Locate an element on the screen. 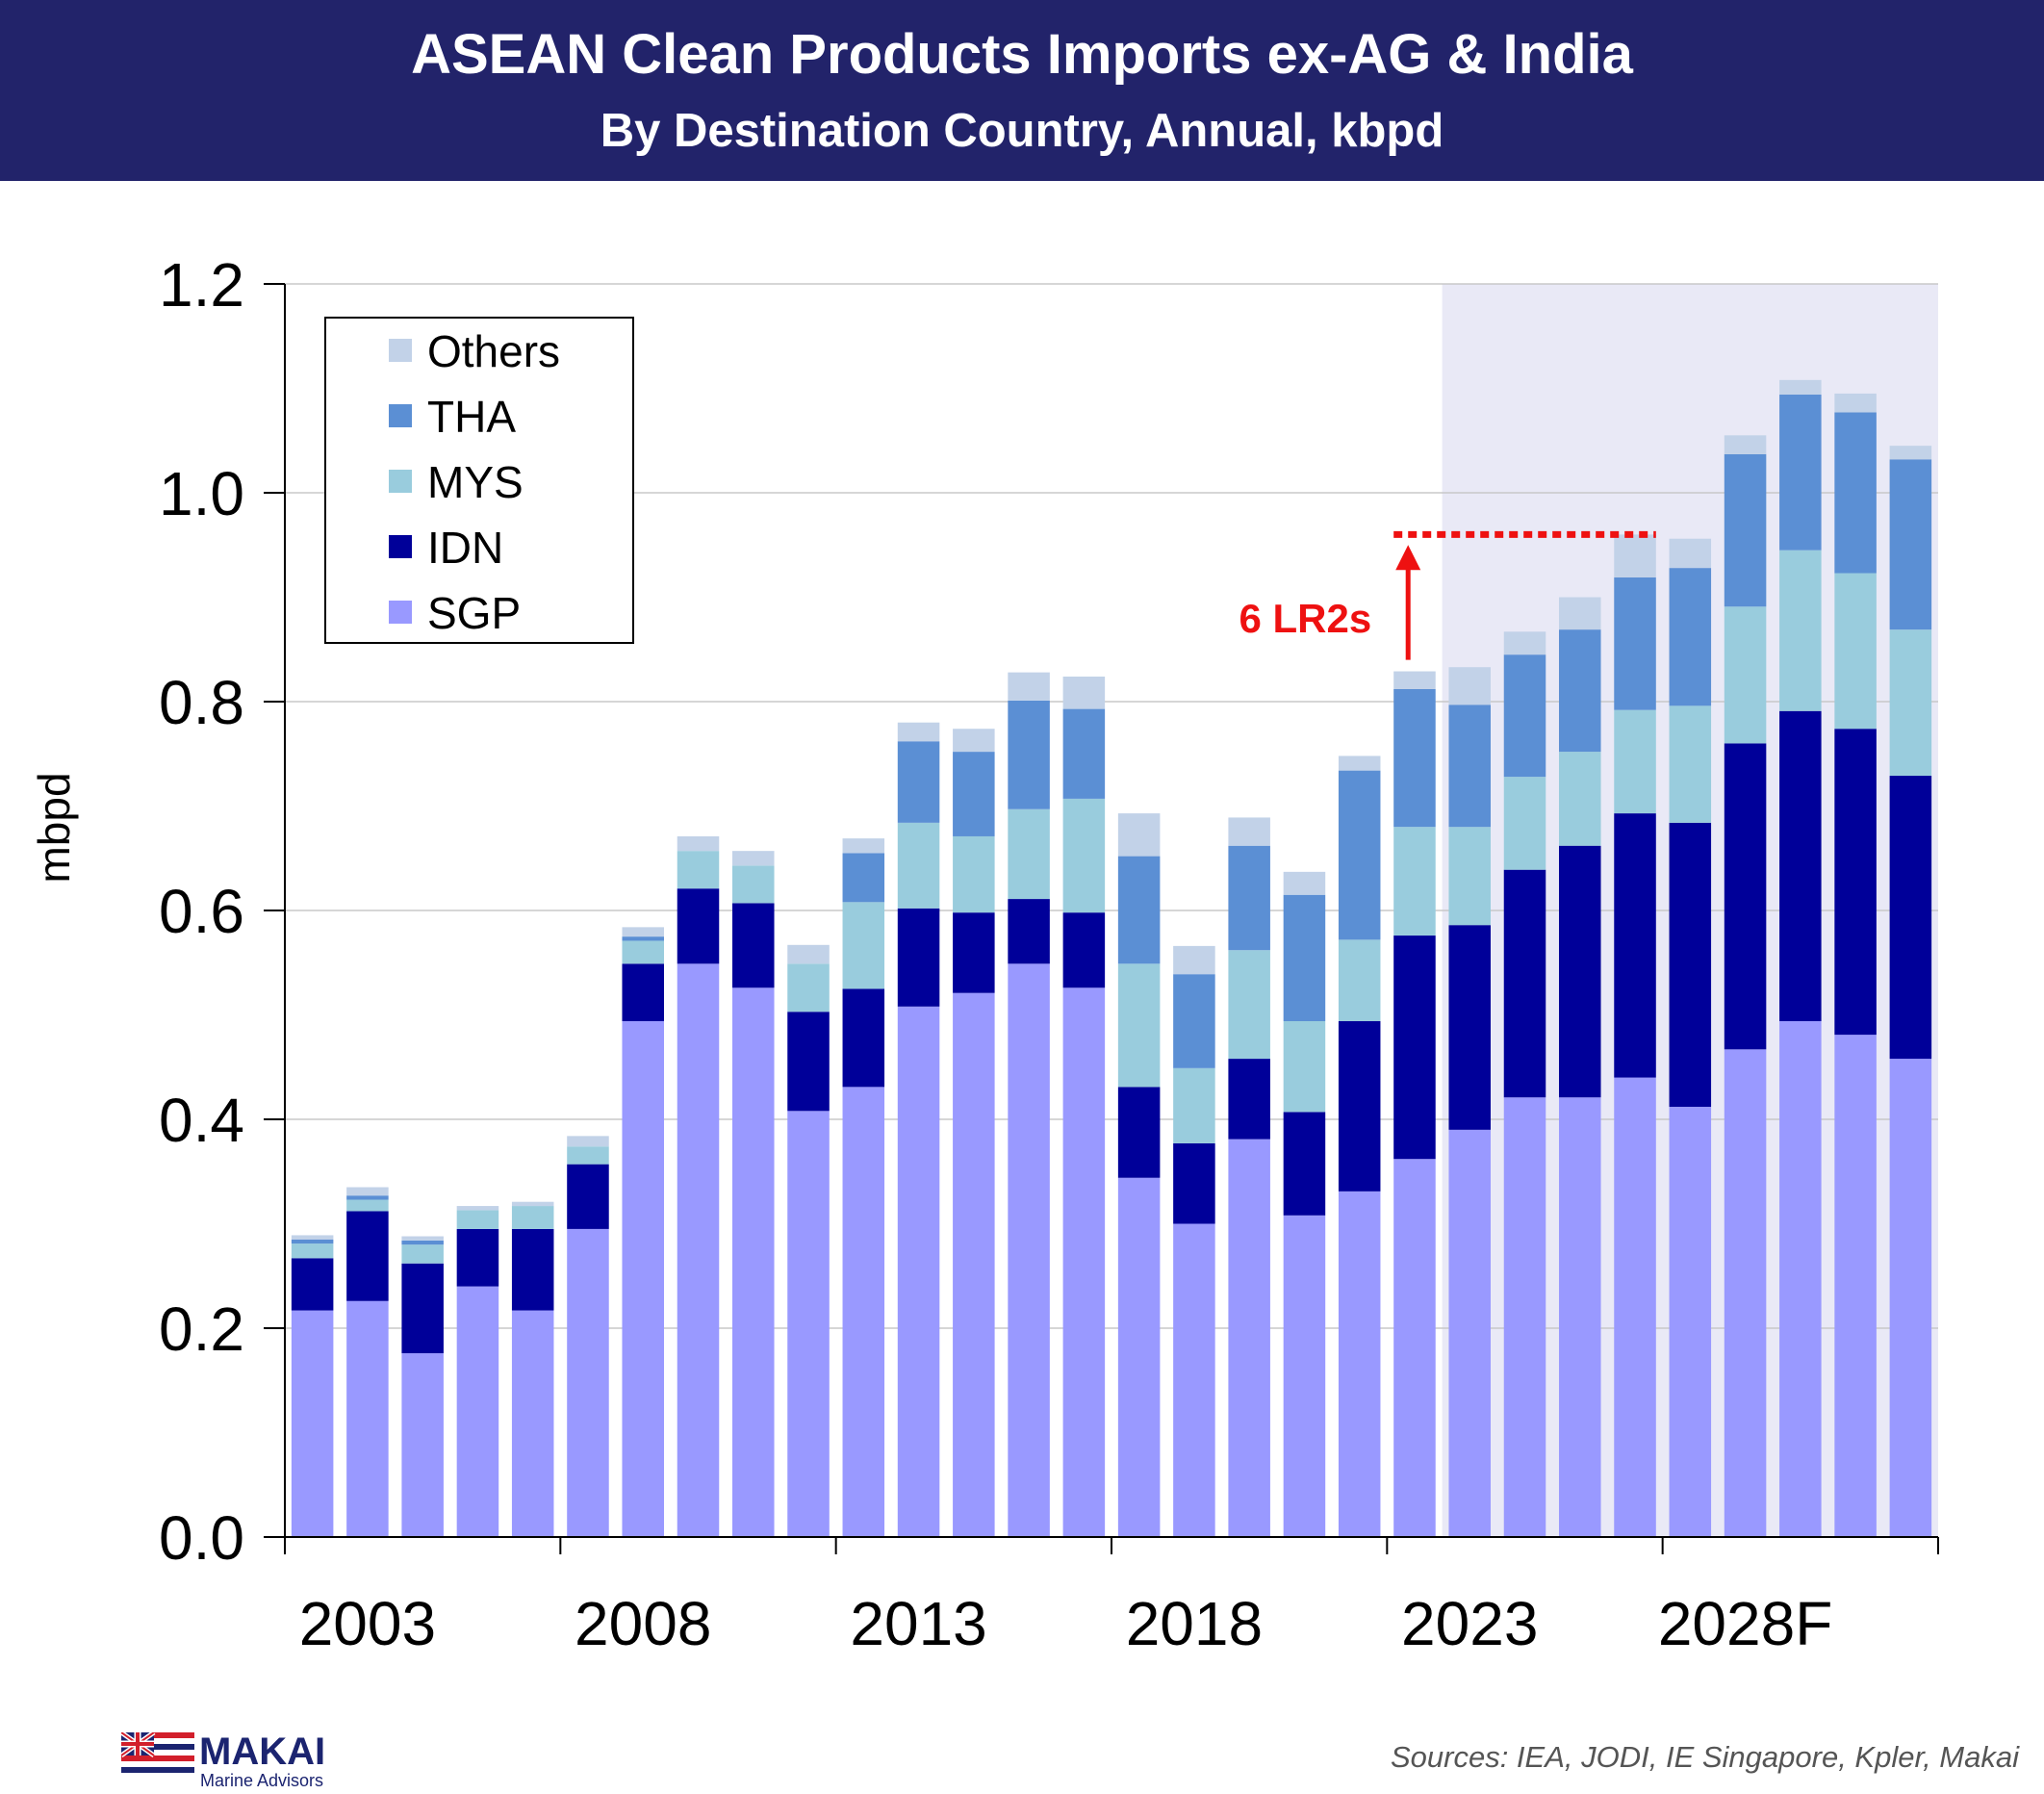 Image resolution: width=2044 pixels, height=1794 pixels. bar-segment-others-2015 is located at coordinates (974, 741).